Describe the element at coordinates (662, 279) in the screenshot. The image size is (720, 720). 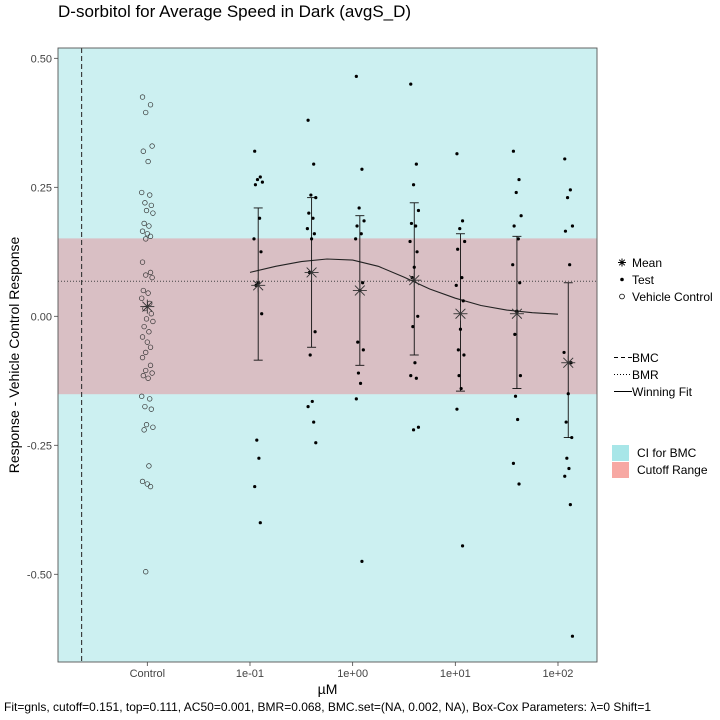
I see `legend-test: Test` at that location.